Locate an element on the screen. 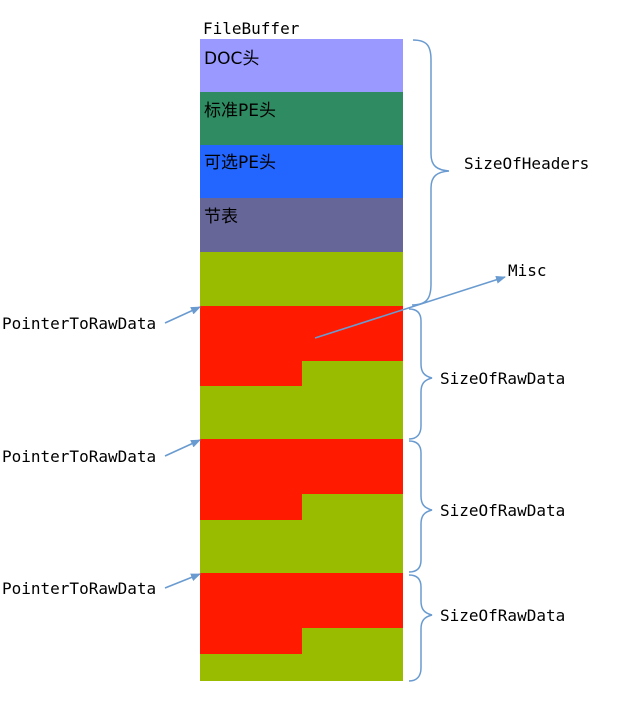 This screenshot has height=703, width=622. doc-header-label: DOC头 is located at coordinates (231, 59).